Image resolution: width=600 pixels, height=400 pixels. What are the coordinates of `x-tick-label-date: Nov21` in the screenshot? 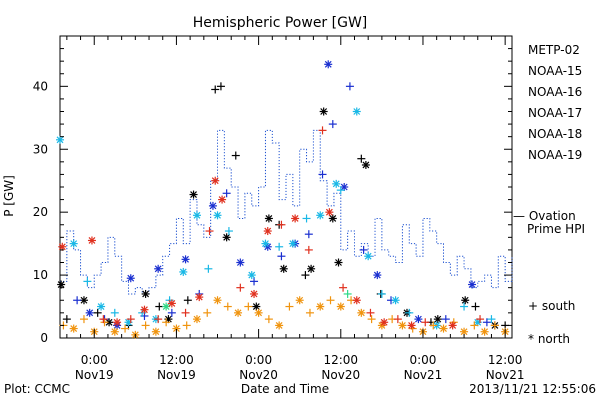 It's located at (423, 375).